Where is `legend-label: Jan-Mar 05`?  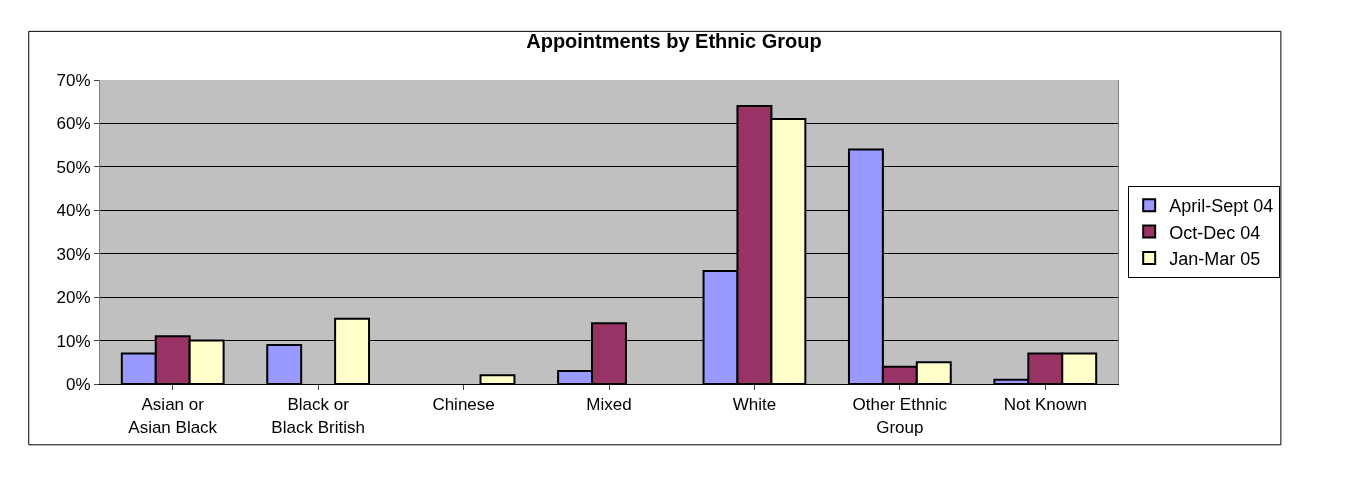 legend-label: Jan-Mar 05 is located at coordinates (1215, 259).